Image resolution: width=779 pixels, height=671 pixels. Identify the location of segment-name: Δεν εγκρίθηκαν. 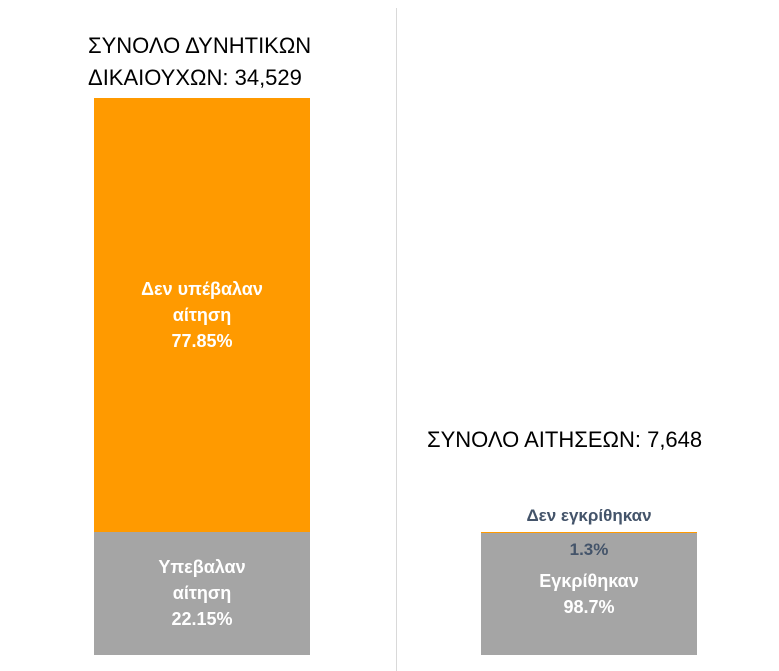
(589, 515).